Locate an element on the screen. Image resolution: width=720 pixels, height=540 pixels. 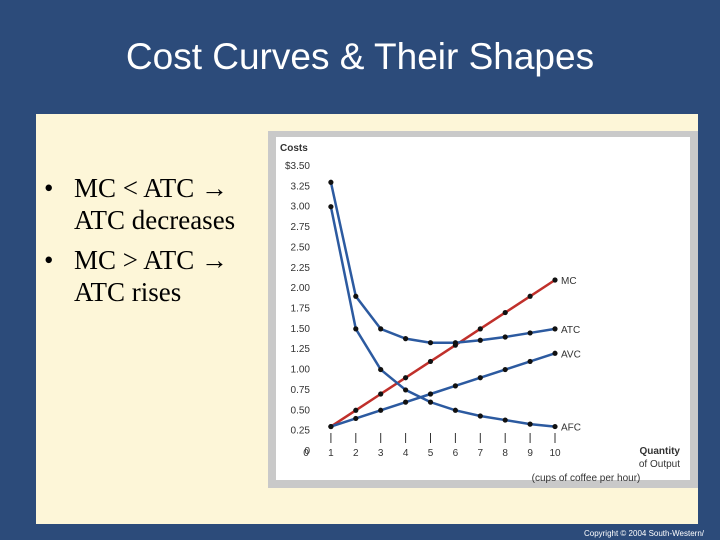
x-tick-label: 9 is located at coordinates (530, 453).